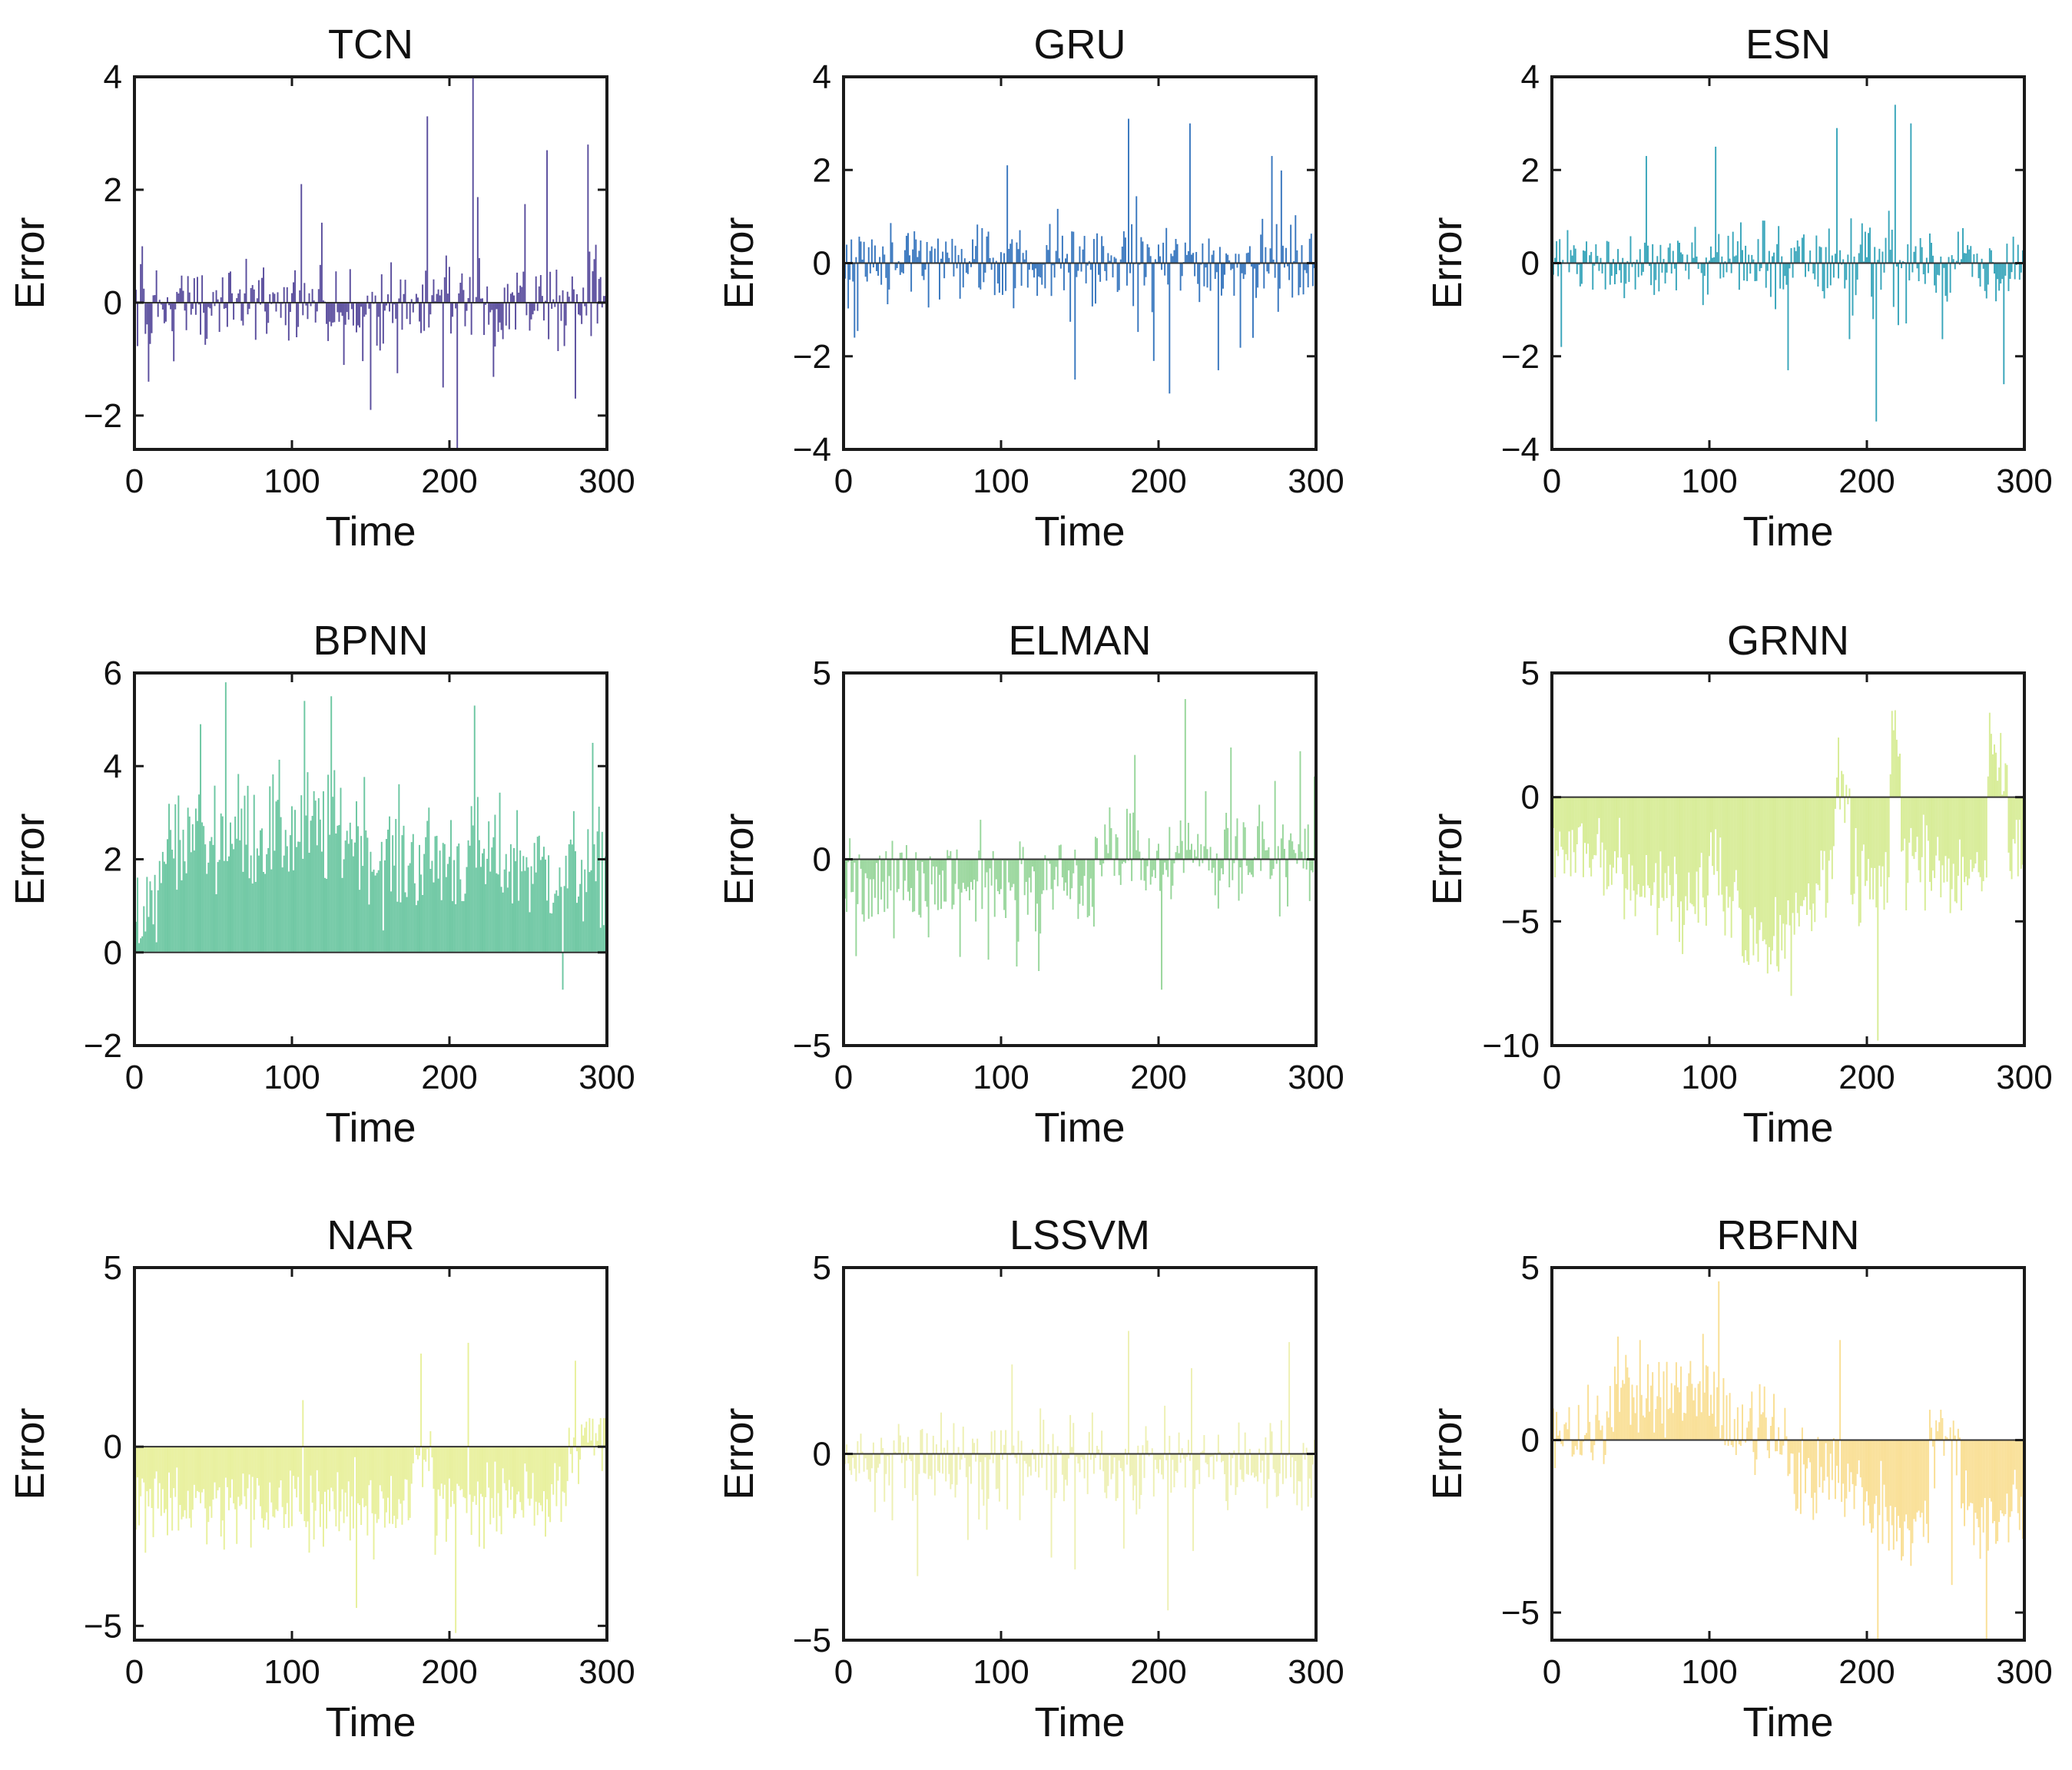 The height and width of the screenshot is (1770, 2072). I want to click on bpnn-xtick-label: 200, so click(449, 1077).